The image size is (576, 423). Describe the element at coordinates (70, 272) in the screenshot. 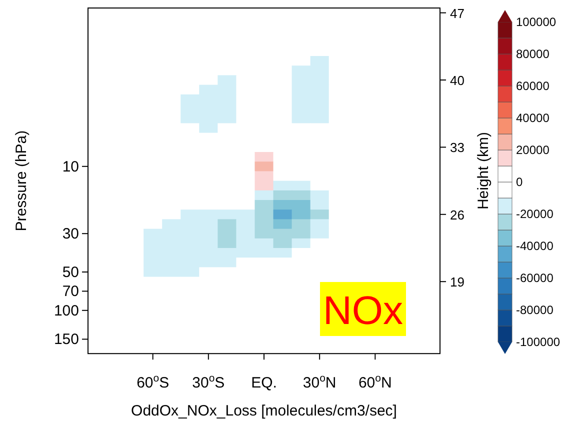

I see `y-tick-label: 50` at that location.